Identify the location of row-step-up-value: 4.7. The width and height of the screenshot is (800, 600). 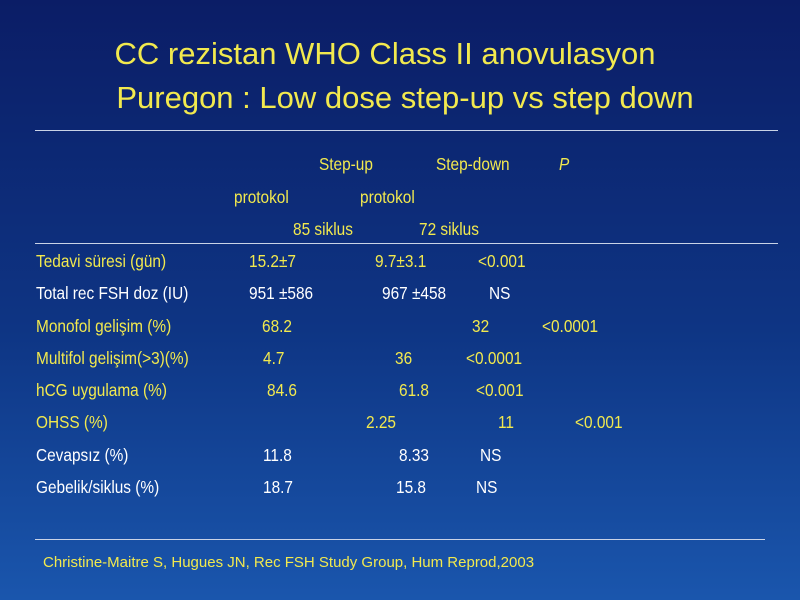
(274, 358).